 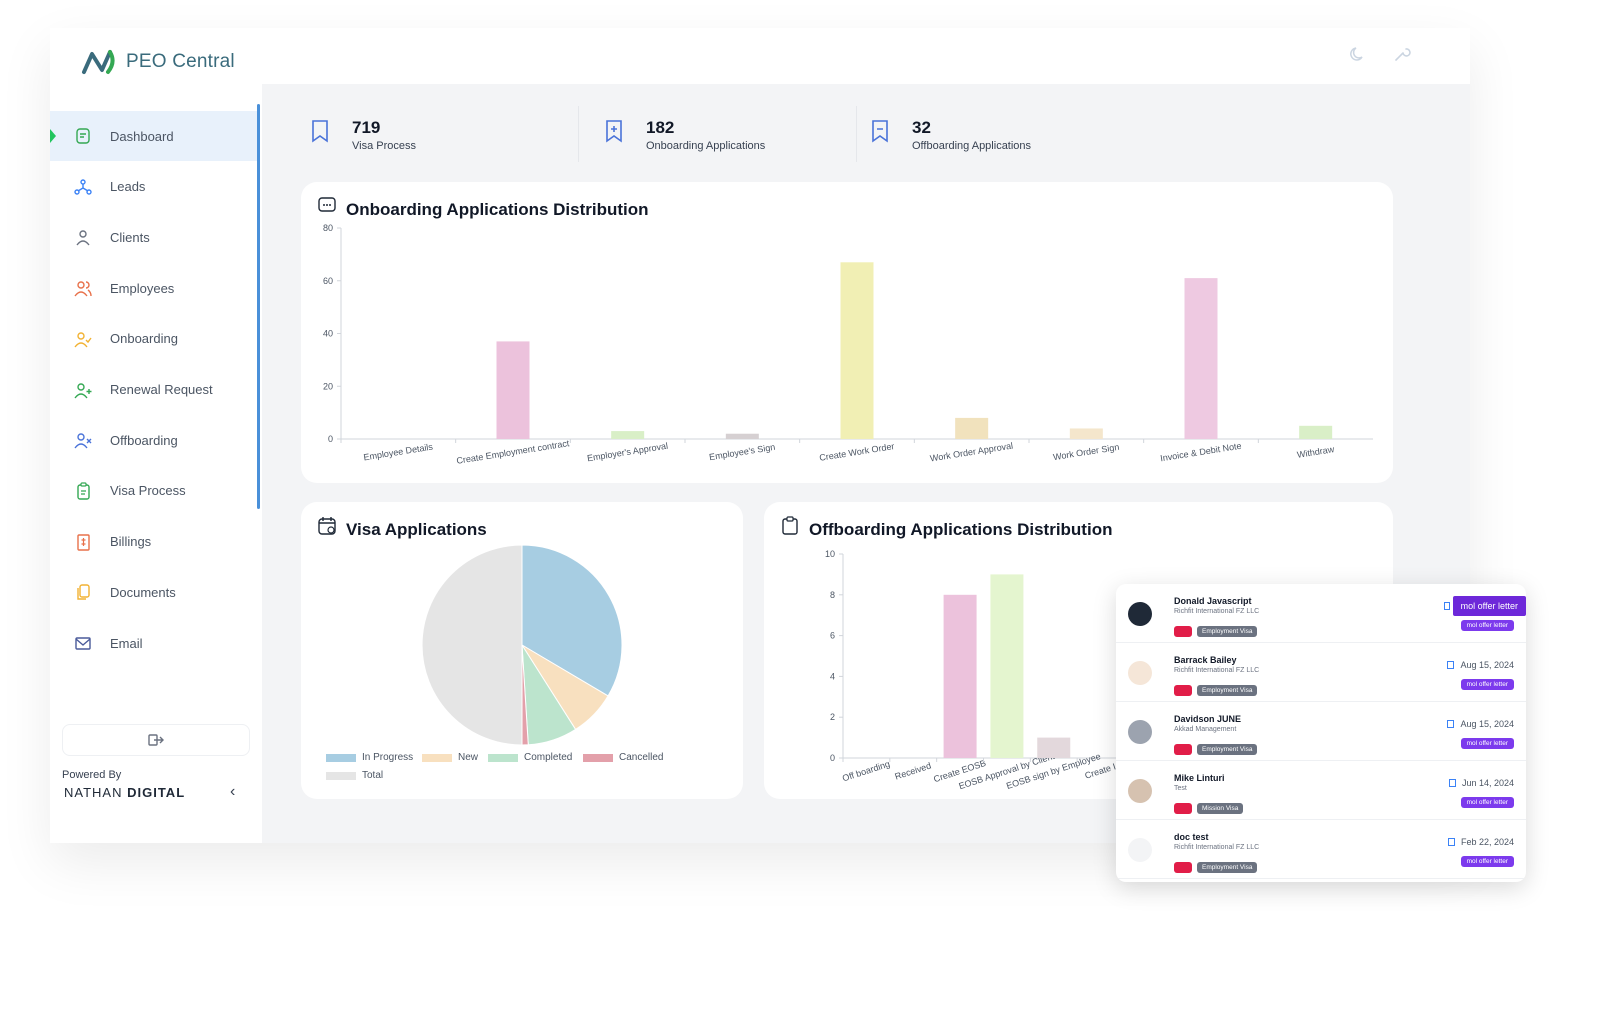 What do you see at coordinates (142, 288) in the screenshot?
I see `sidebar-item-label: Employees` at bounding box center [142, 288].